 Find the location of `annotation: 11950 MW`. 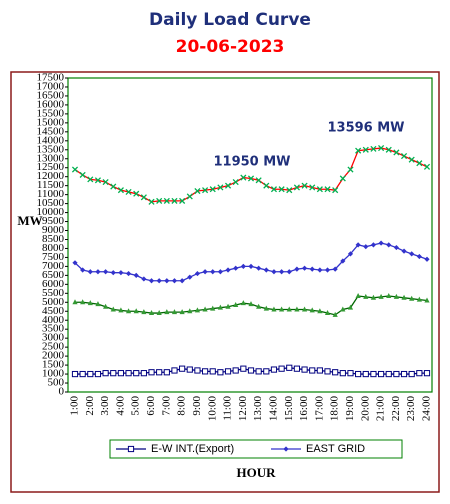

annotation: 11950 MW is located at coordinates (251, 162).